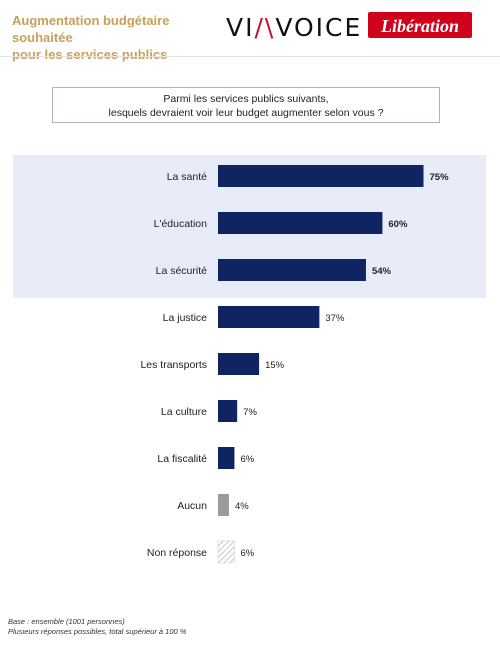 This screenshot has width=500, height=647. I want to click on value-label: 54%, so click(382, 271).